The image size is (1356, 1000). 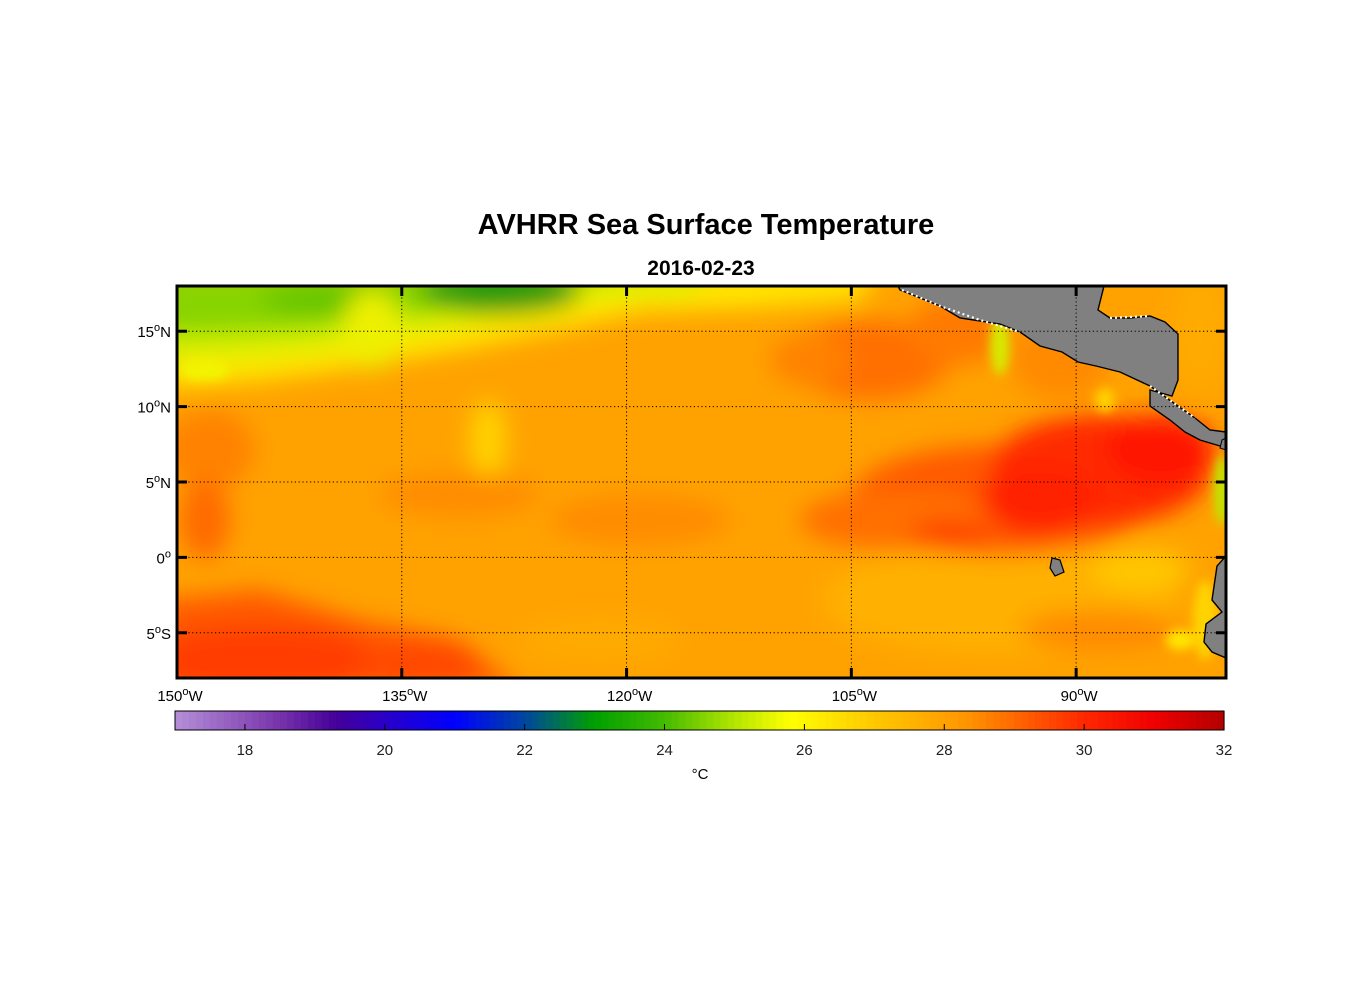 What do you see at coordinates (855, 695) in the screenshot?
I see `lon-tick-label: 105oW` at bounding box center [855, 695].